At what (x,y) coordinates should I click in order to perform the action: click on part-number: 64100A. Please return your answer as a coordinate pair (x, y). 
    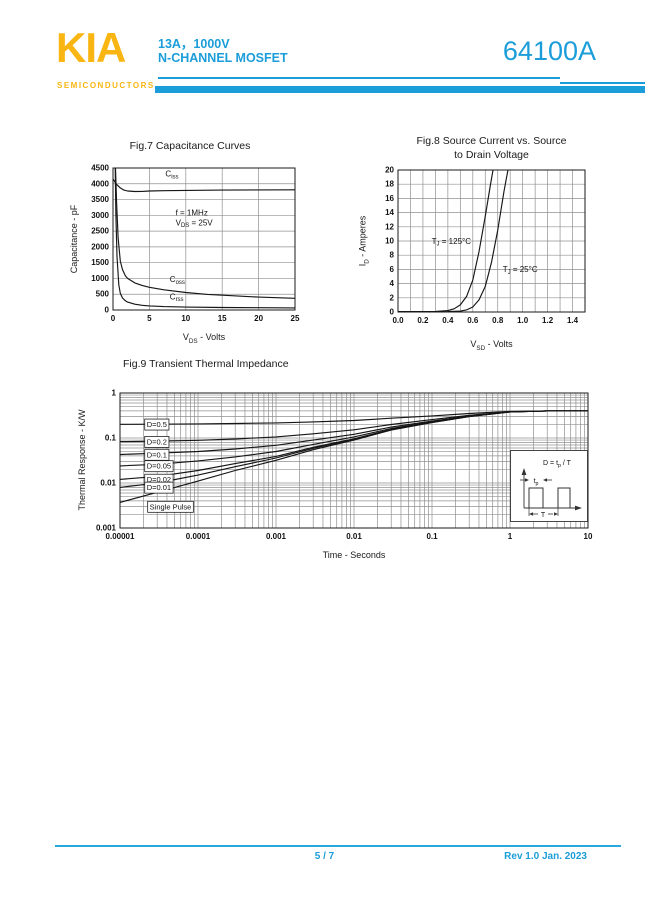
    Looking at the image, I should click on (549, 51).